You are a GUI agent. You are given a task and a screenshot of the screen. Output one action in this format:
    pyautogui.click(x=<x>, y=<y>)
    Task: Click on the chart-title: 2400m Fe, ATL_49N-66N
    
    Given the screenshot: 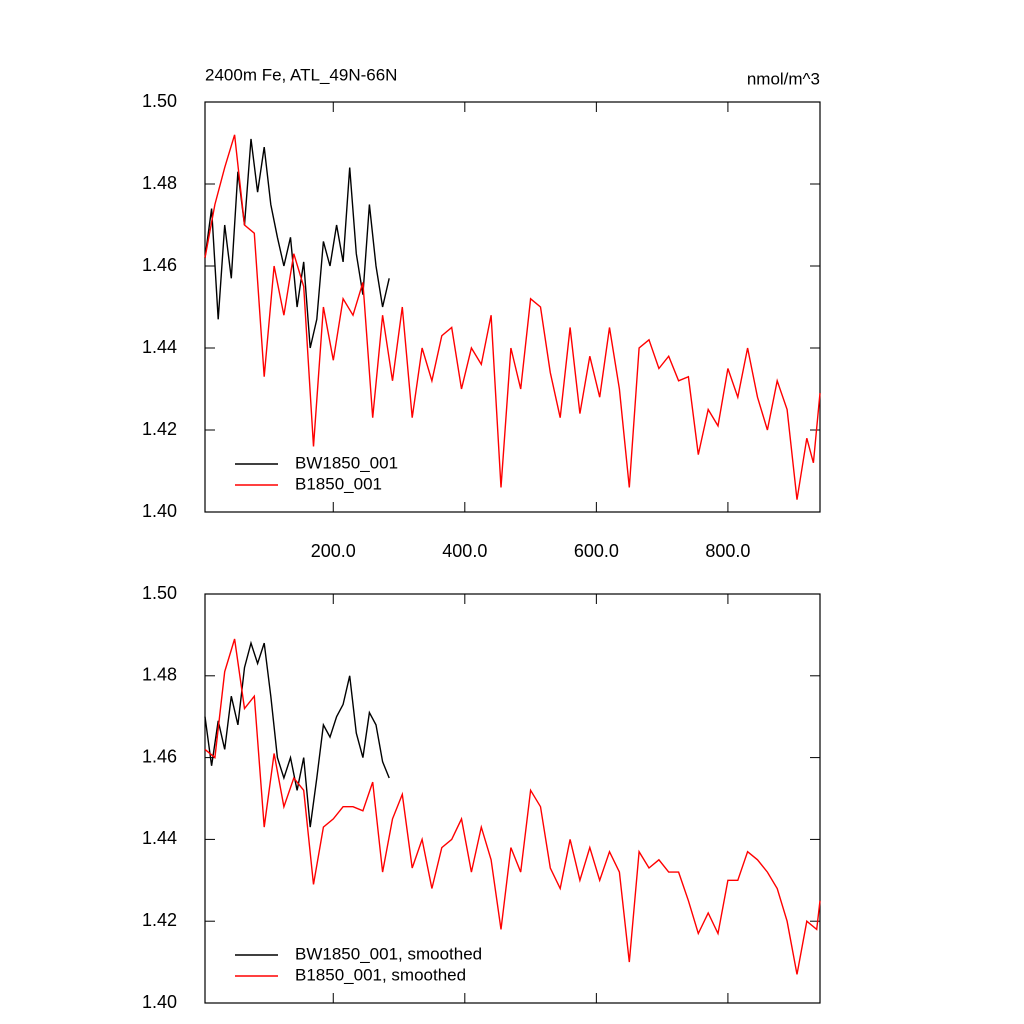 What is the action you would take?
    pyautogui.click(x=301, y=74)
    